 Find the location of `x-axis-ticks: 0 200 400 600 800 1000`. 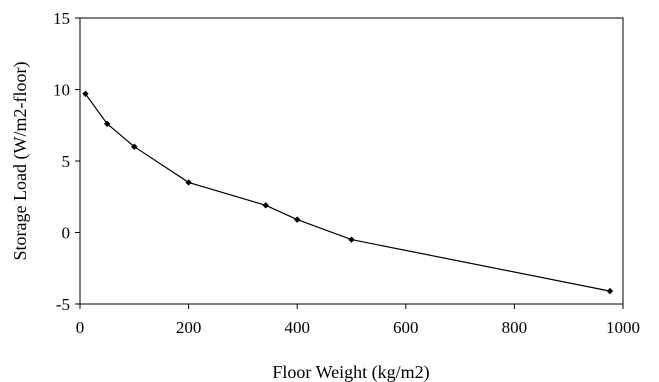

x-axis-ticks: 0 200 400 600 800 1000 is located at coordinates (358, 320).